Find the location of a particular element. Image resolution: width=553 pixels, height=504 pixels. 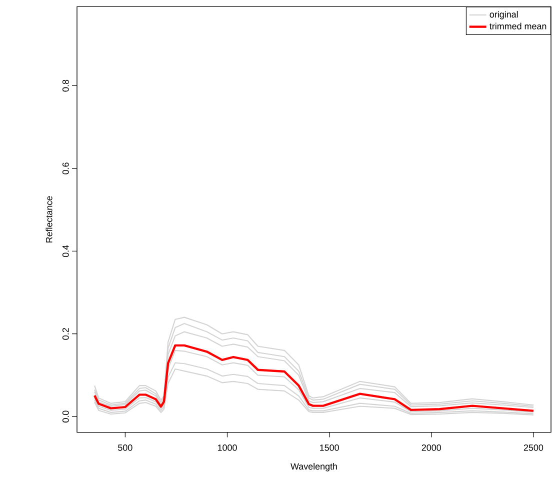

x-tick-label: 2500 is located at coordinates (534, 447).